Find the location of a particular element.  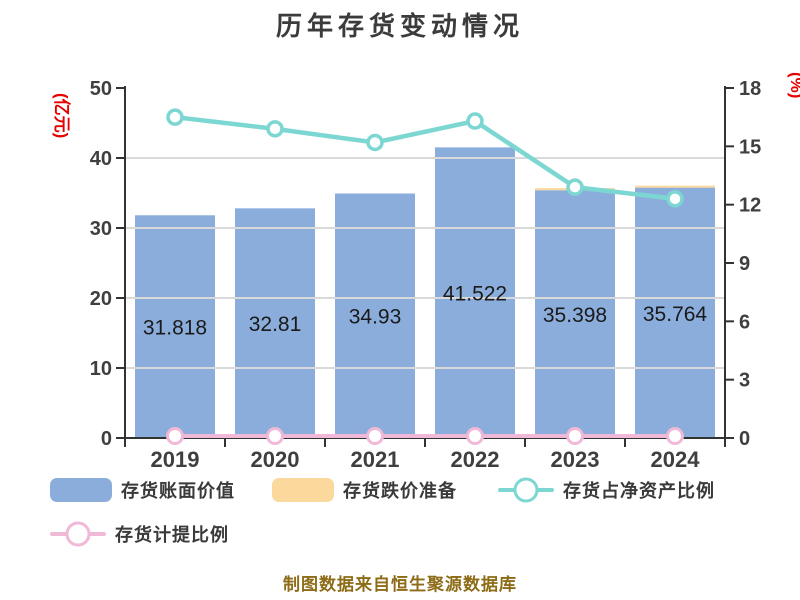

bar-2020 is located at coordinates (275, 323).